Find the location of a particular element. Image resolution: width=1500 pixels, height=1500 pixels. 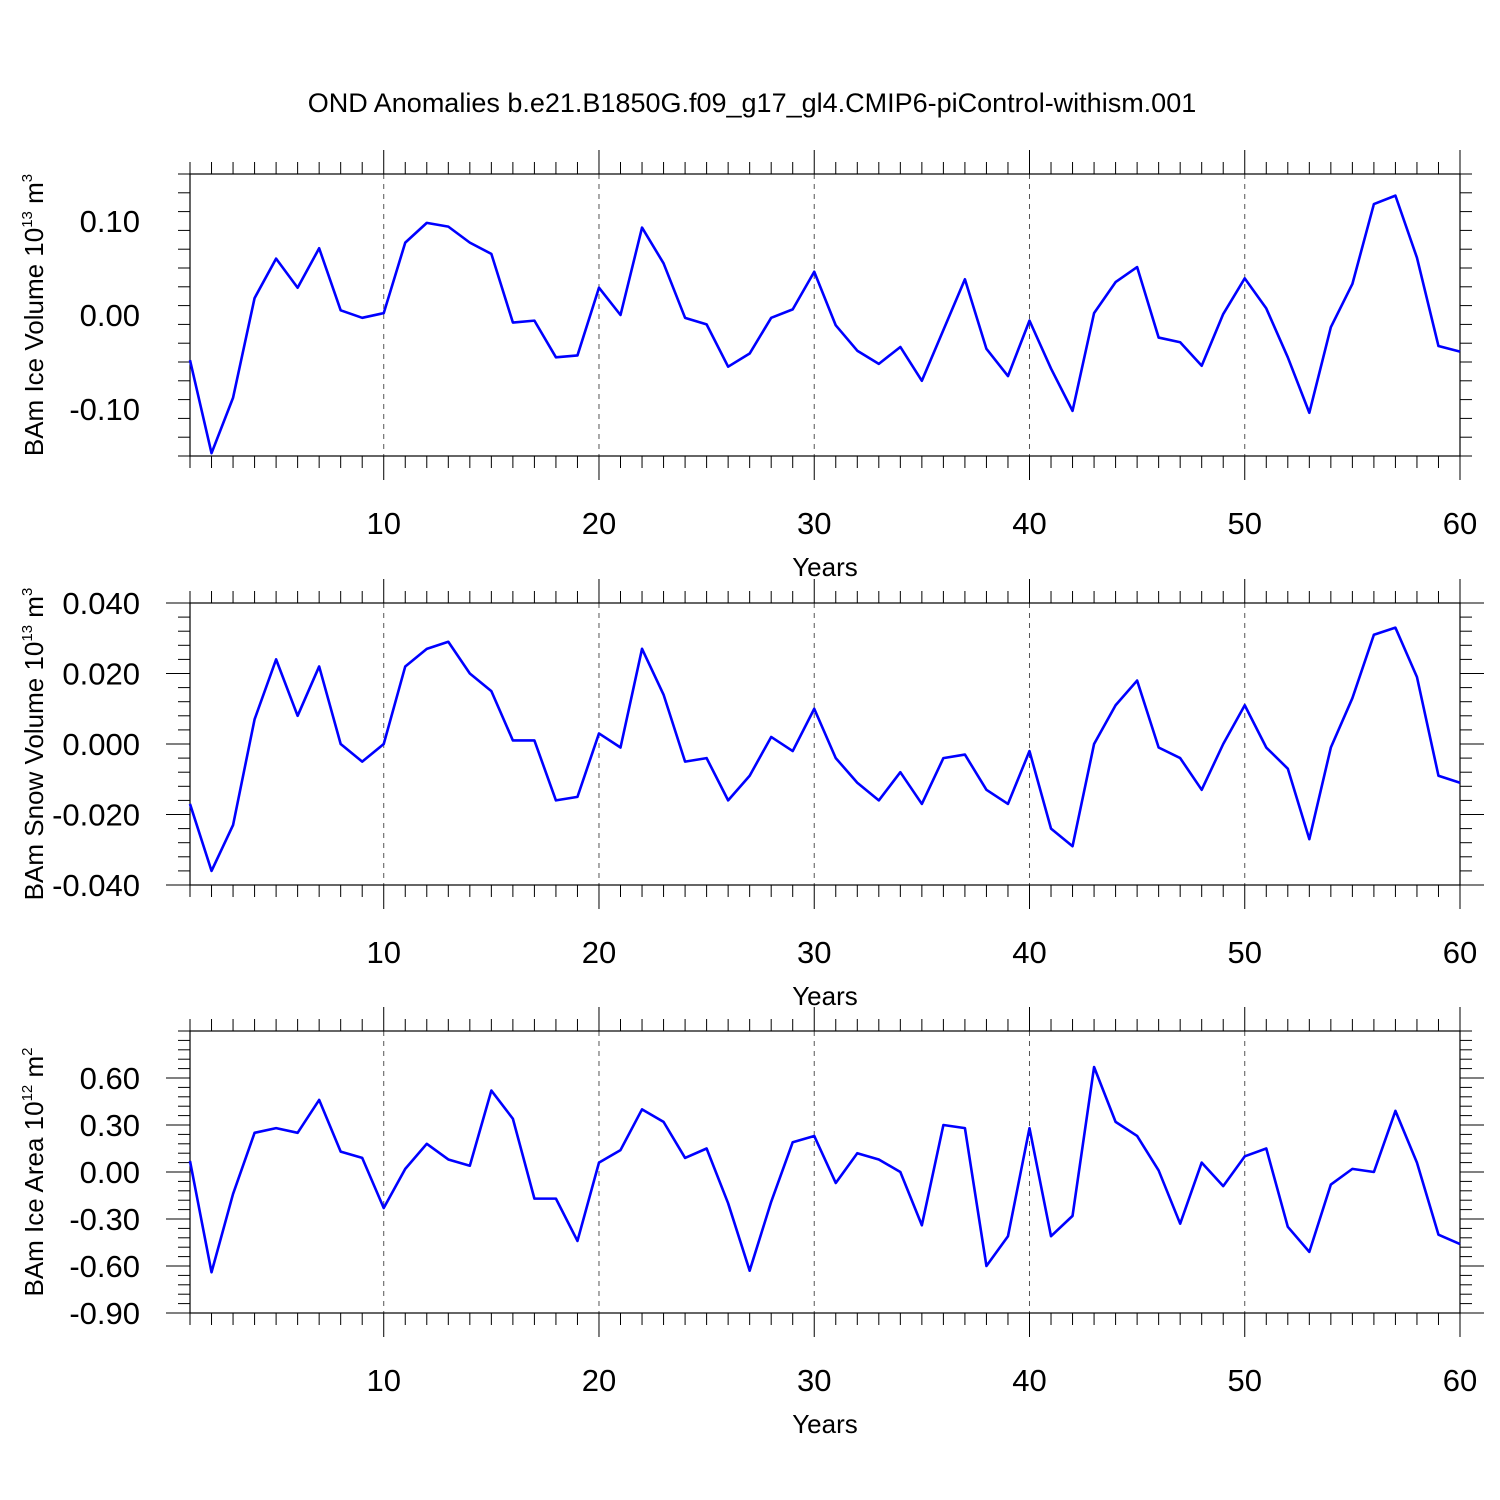

y-tick-label: 0.000 is located at coordinates (101, 744).